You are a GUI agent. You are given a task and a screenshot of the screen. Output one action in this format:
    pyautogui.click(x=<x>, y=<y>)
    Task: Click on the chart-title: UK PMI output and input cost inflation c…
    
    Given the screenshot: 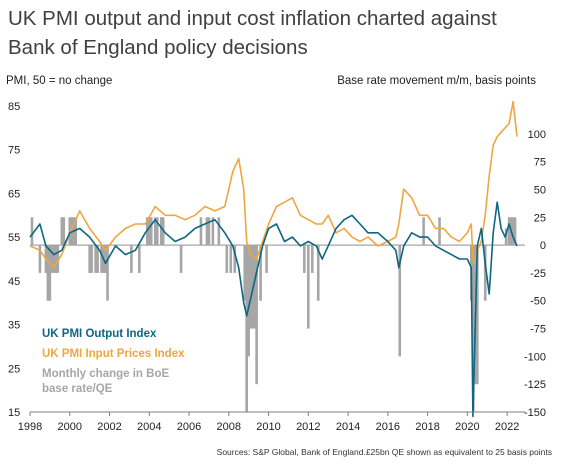 What is the action you would take?
    pyautogui.click(x=285, y=33)
    